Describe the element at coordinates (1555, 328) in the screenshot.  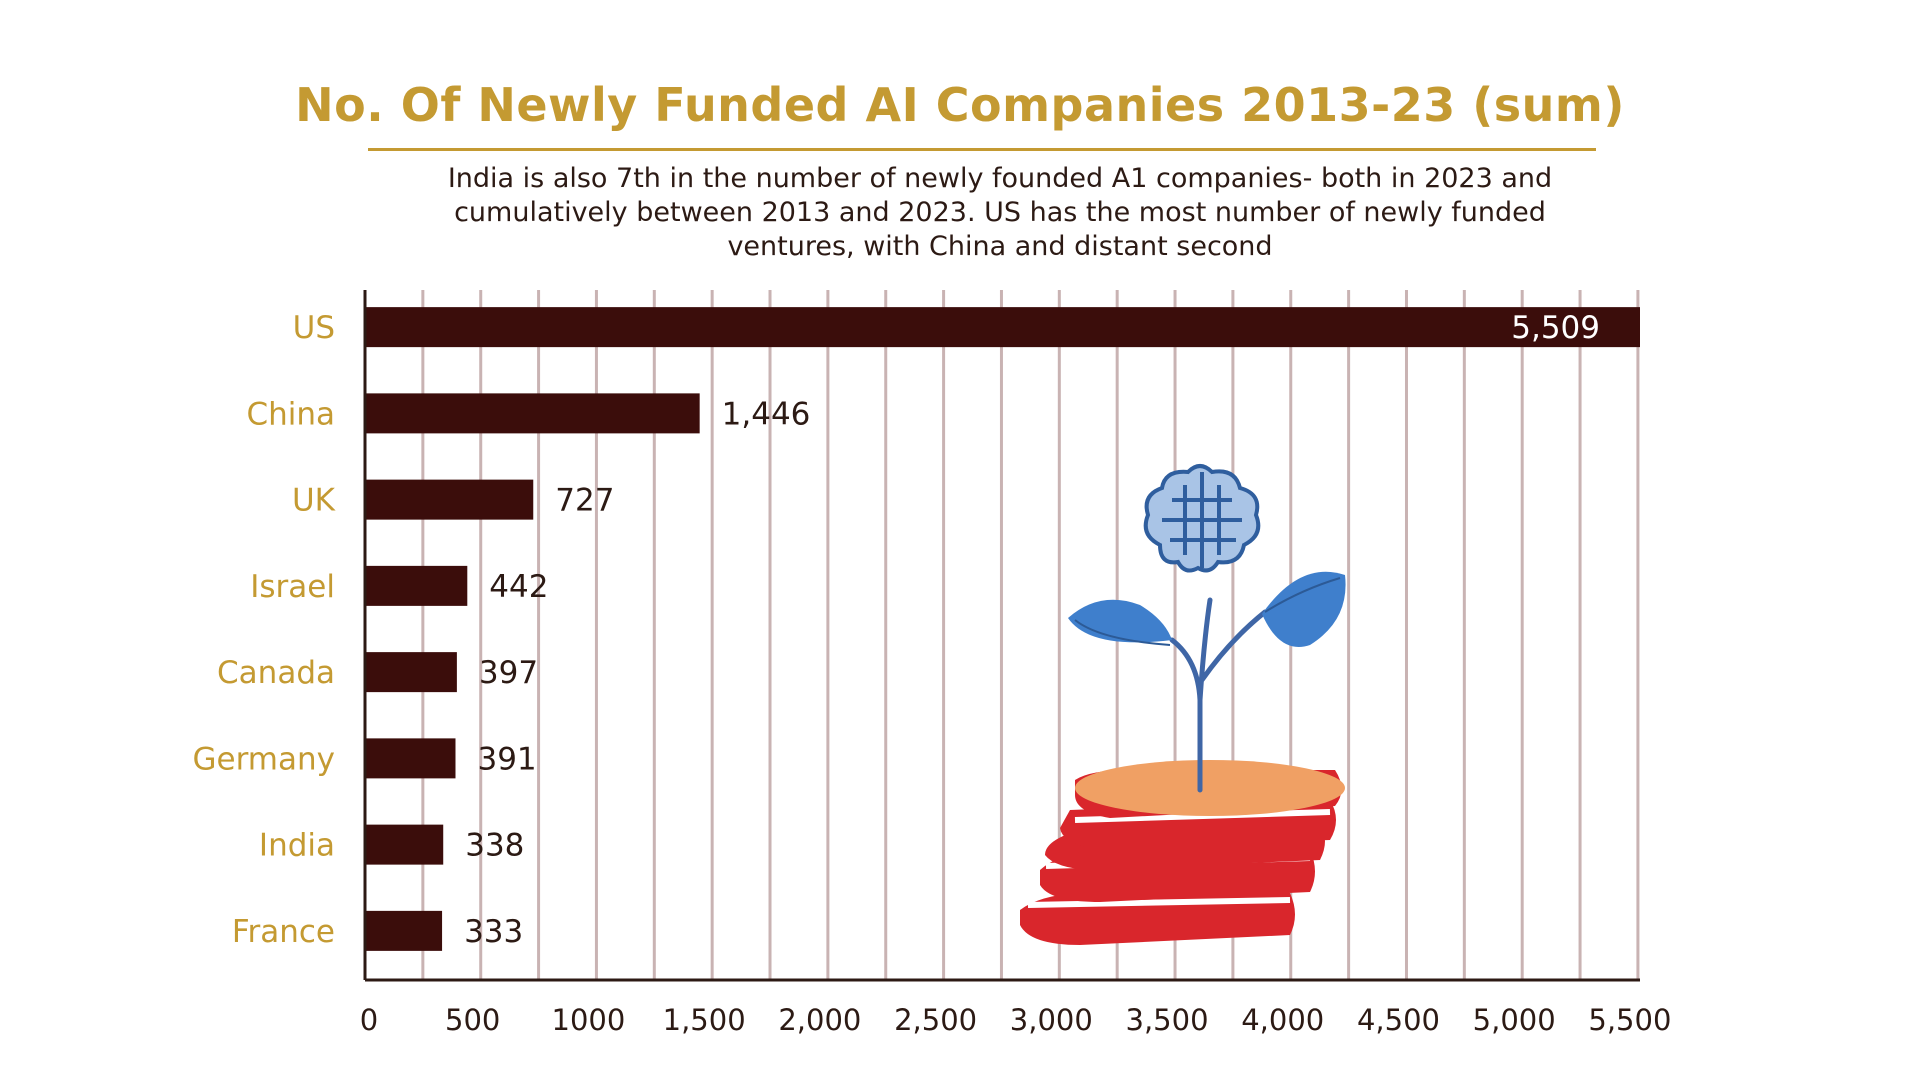
I see `value-label-us: 5,509` at that location.